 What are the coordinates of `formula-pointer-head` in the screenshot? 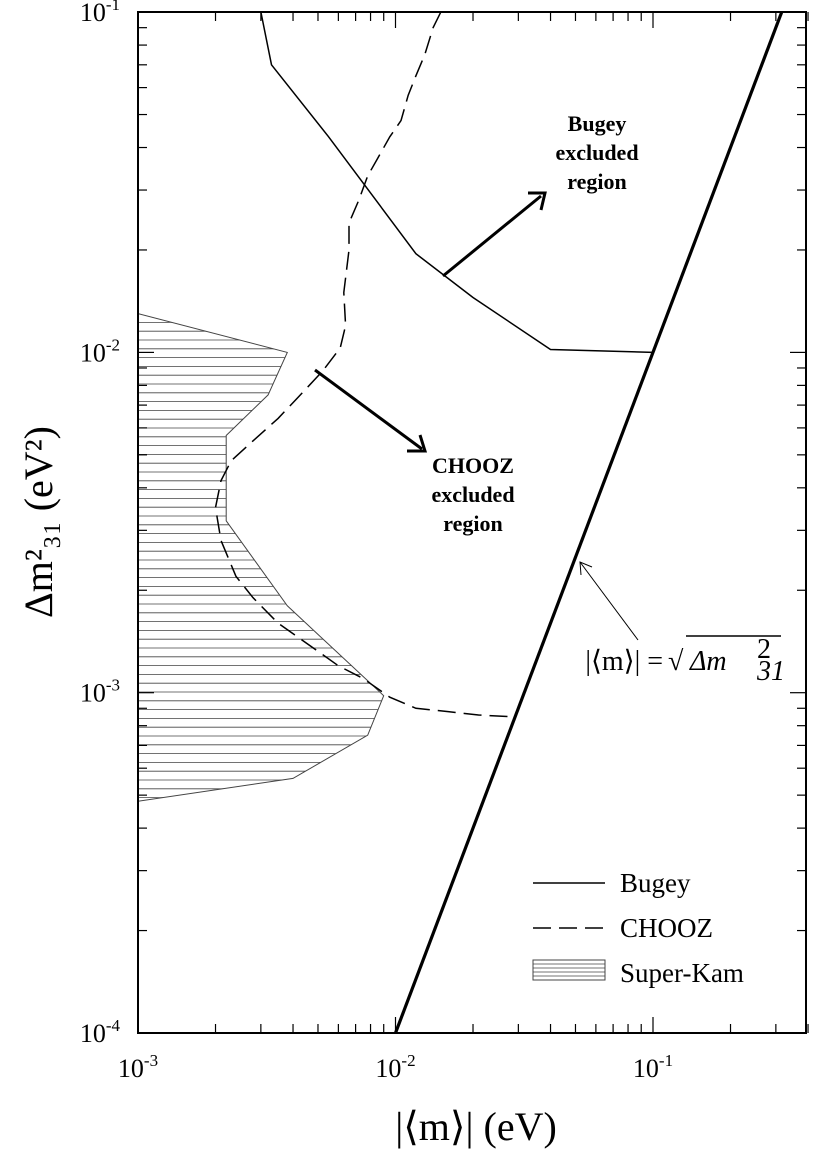 It's located at (586, 568).